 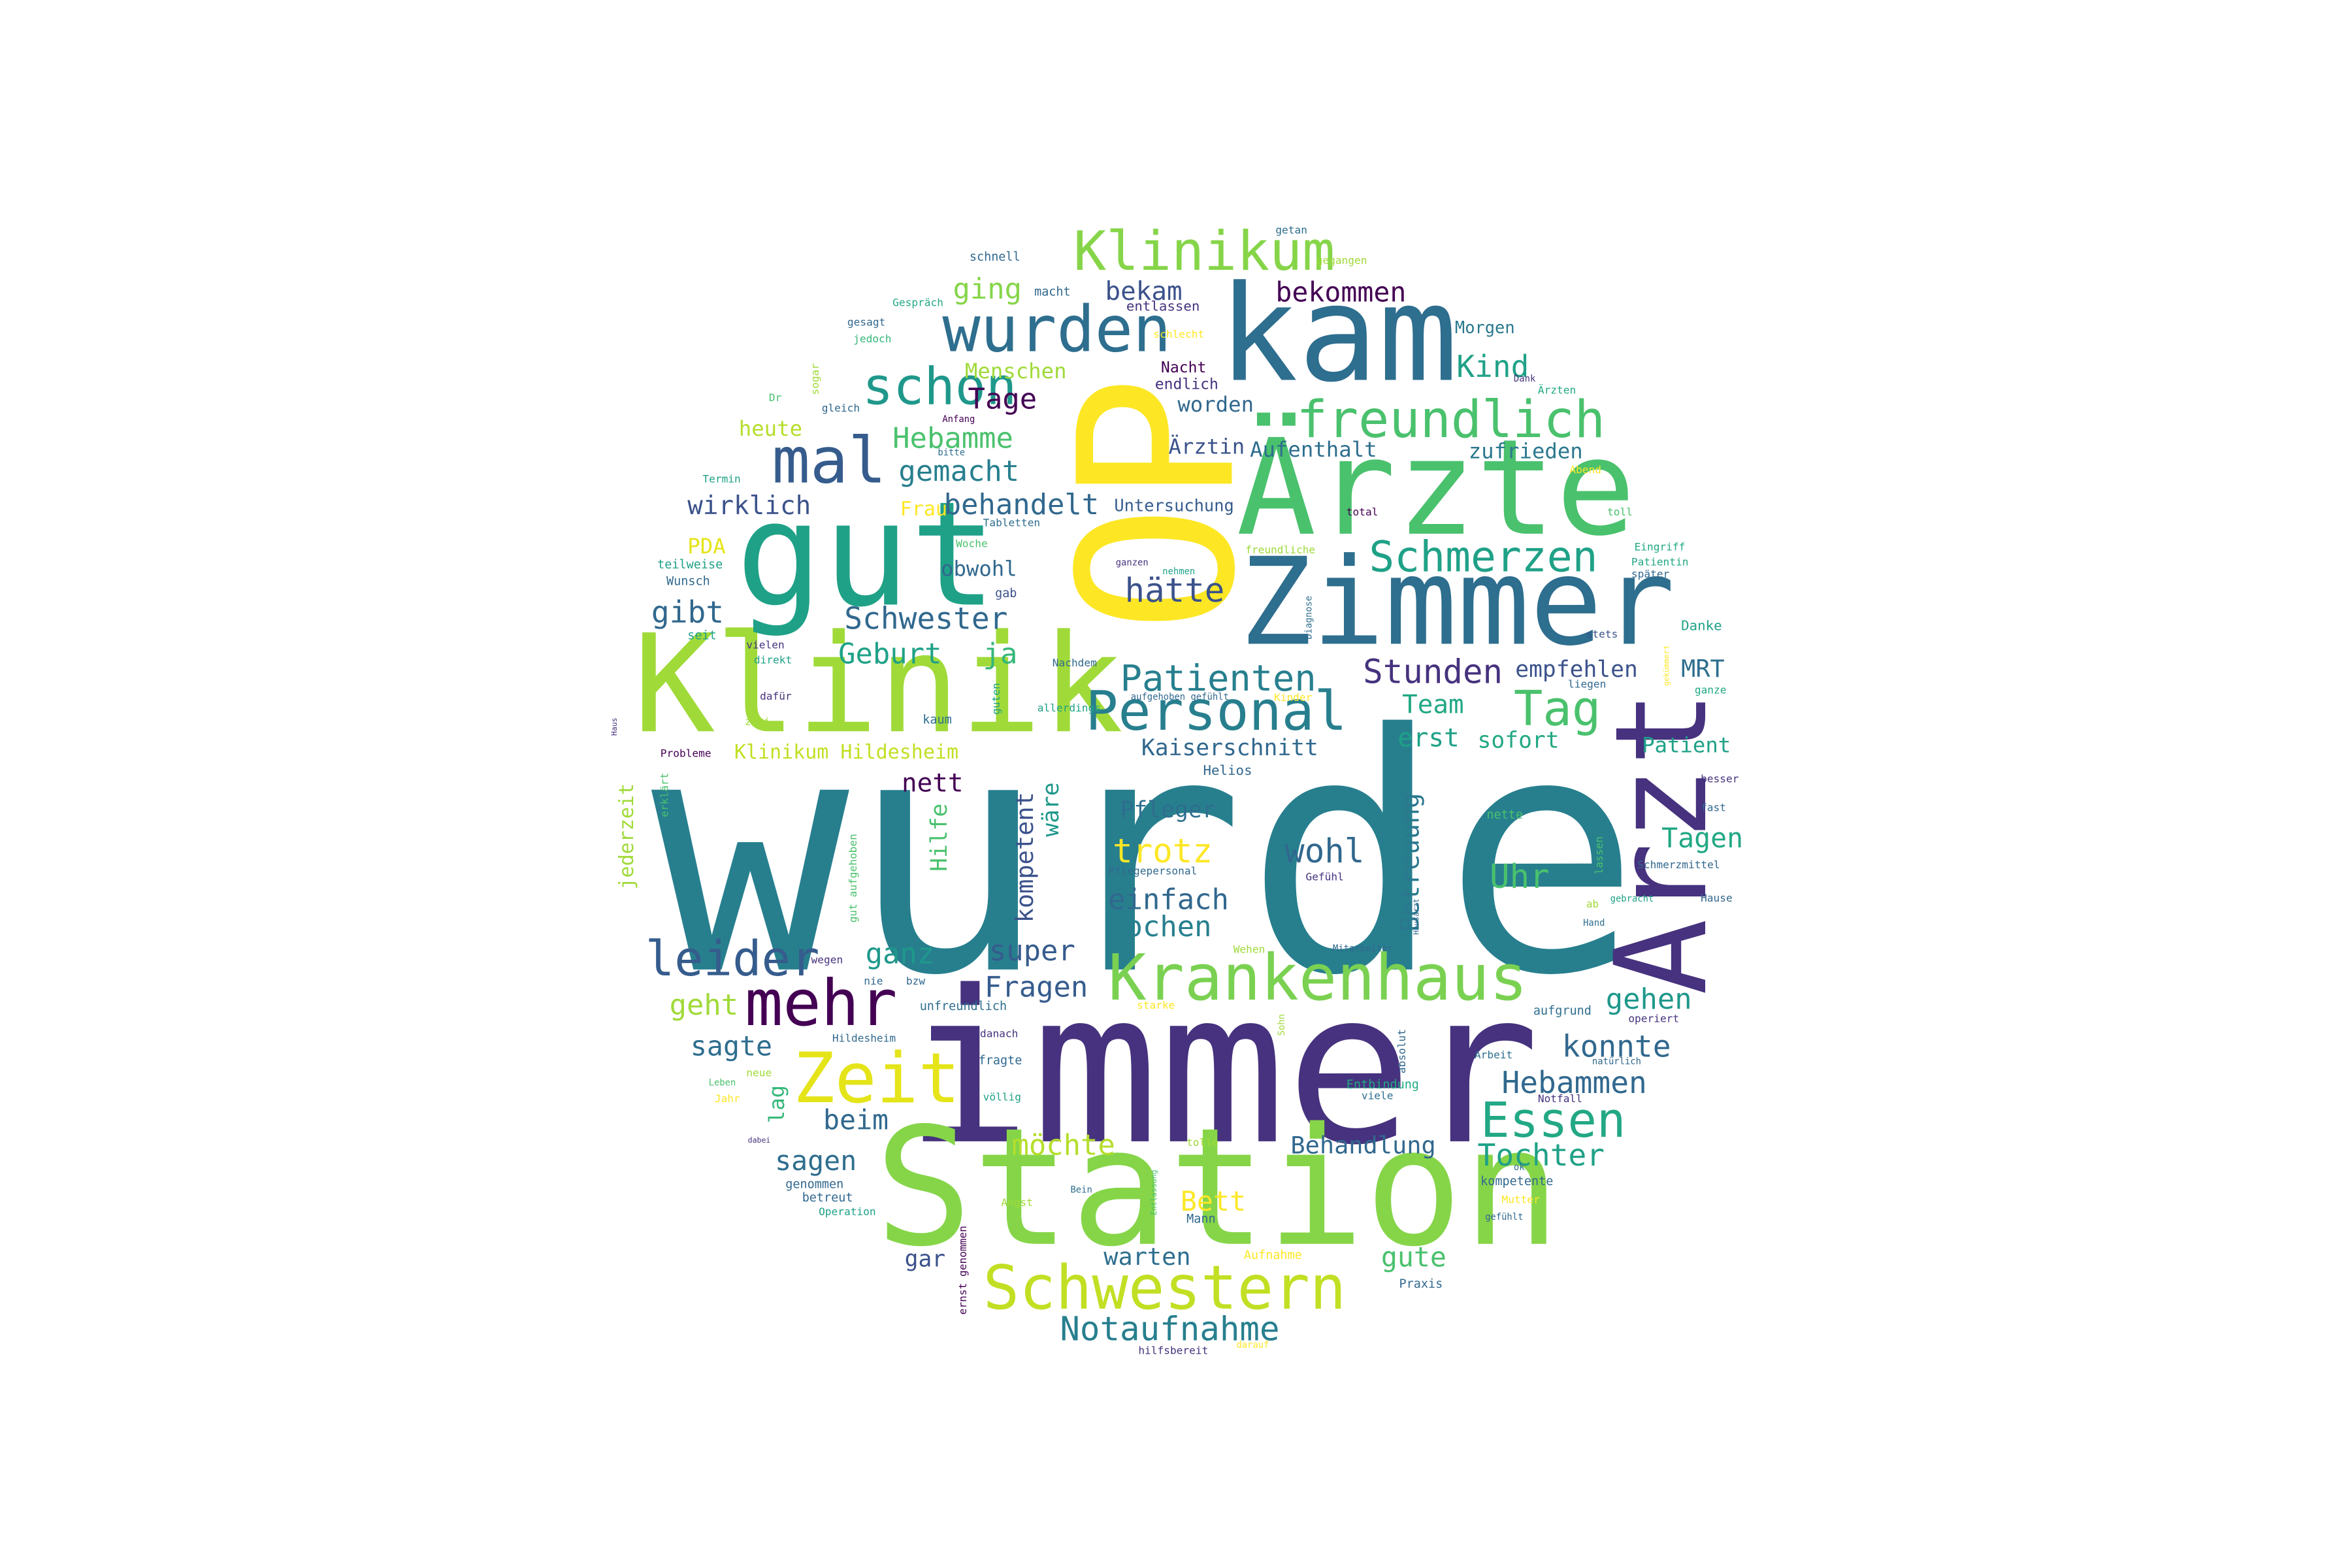 What do you see at coordinates (1074, 663) in the screenshot?
I see `cloud-word: Nachdem` at bounding box center [1074, 663].